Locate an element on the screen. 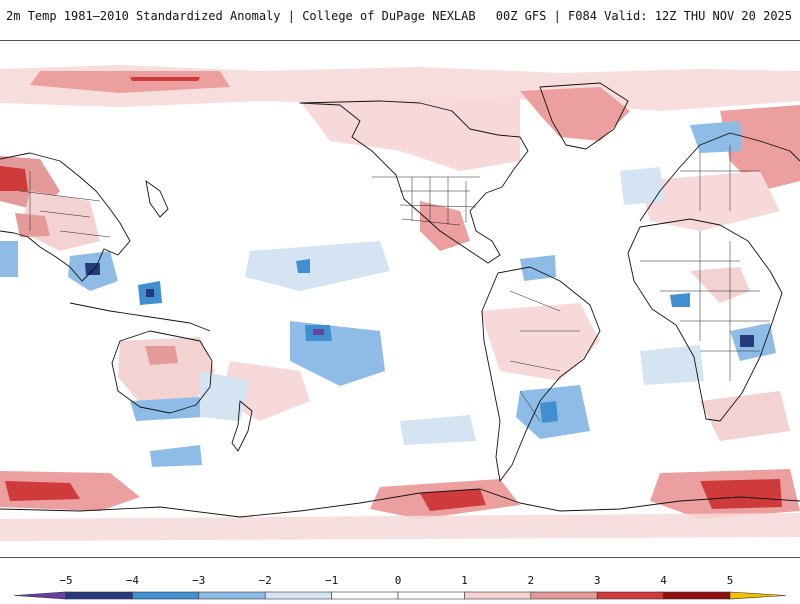  africa-borders is located at coordinates (705, 306).